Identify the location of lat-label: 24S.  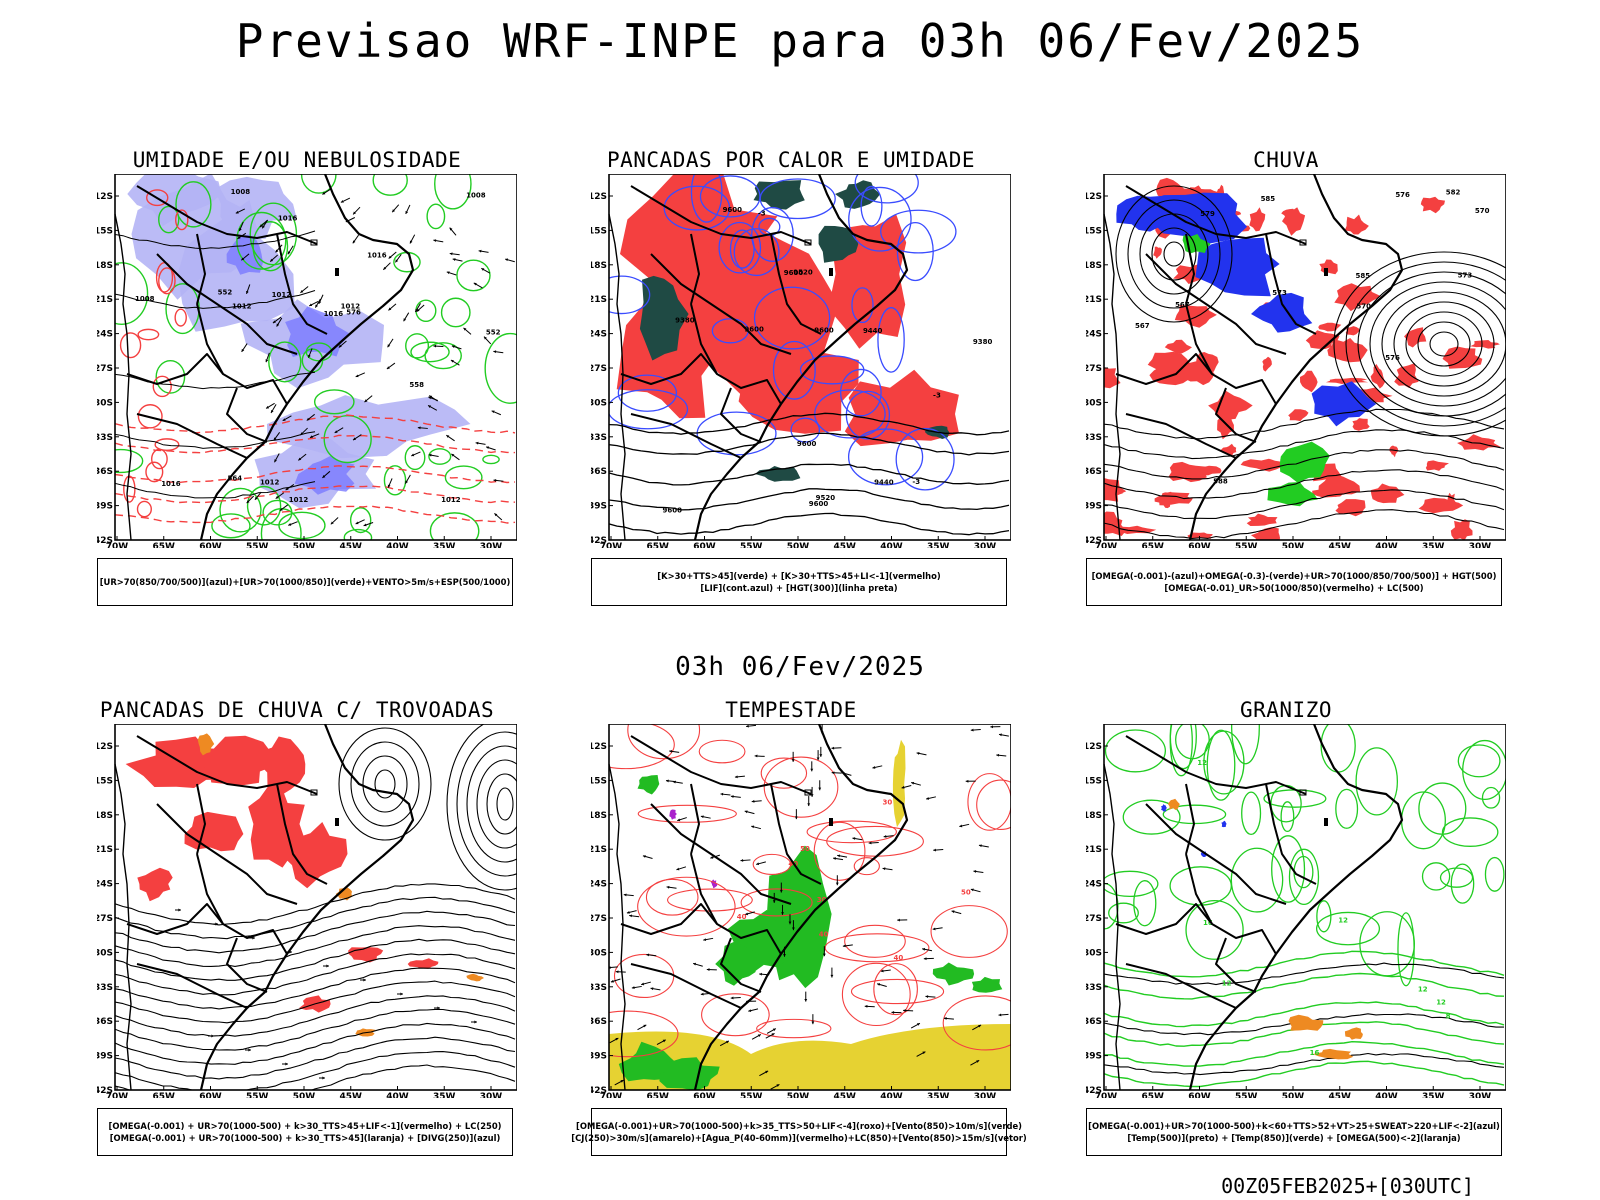
(105, 335).